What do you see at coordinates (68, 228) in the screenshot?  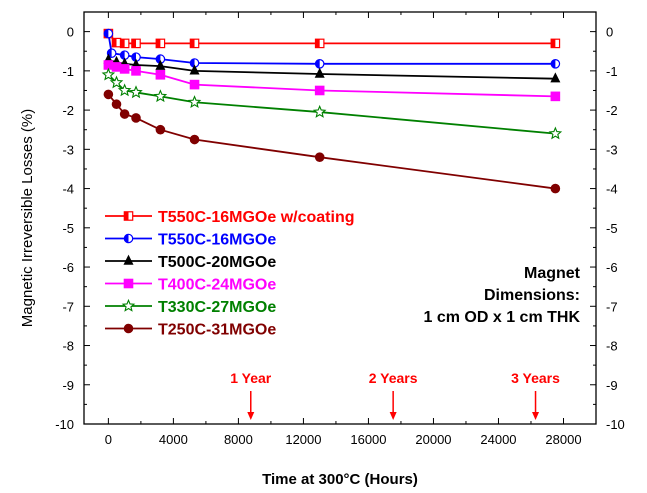 I see `y-tick-label-left: -5` at bounding box center [68, 228].